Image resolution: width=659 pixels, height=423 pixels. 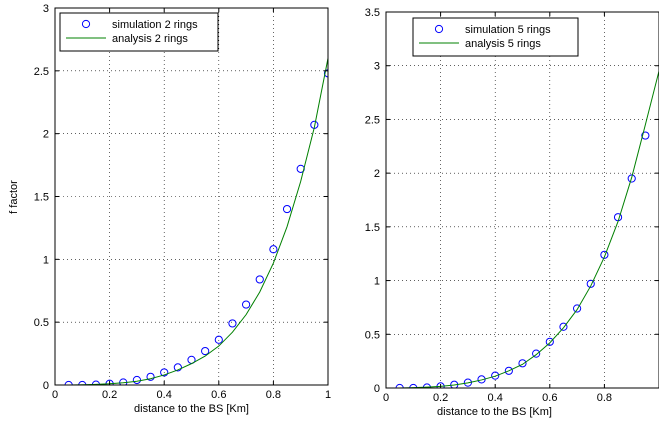 What do you see at coordinates (155, 25) in the screenshot?
I see `legend-label: simulation 2 rings` at bounding box center [155, 25].